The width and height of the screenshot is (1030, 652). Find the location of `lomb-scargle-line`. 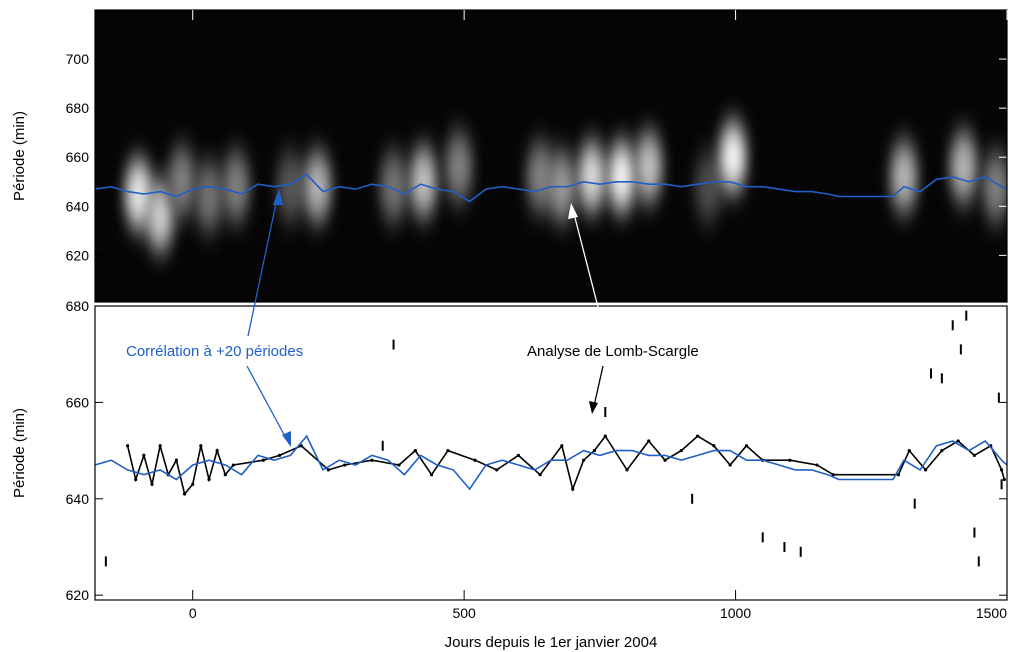

lomb-scargle-line is located at coordinates (566, 465).